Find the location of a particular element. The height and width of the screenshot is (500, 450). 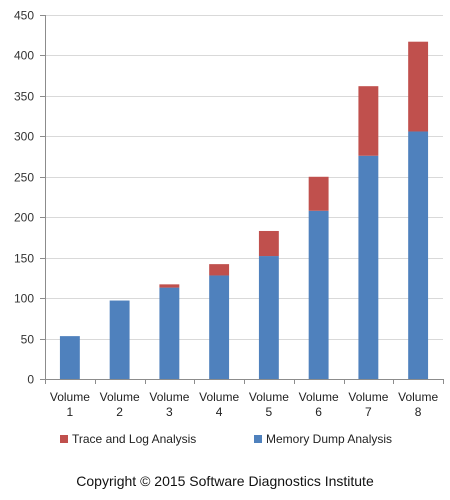

x-category-label: 8 is located at coordinates (418, 412).